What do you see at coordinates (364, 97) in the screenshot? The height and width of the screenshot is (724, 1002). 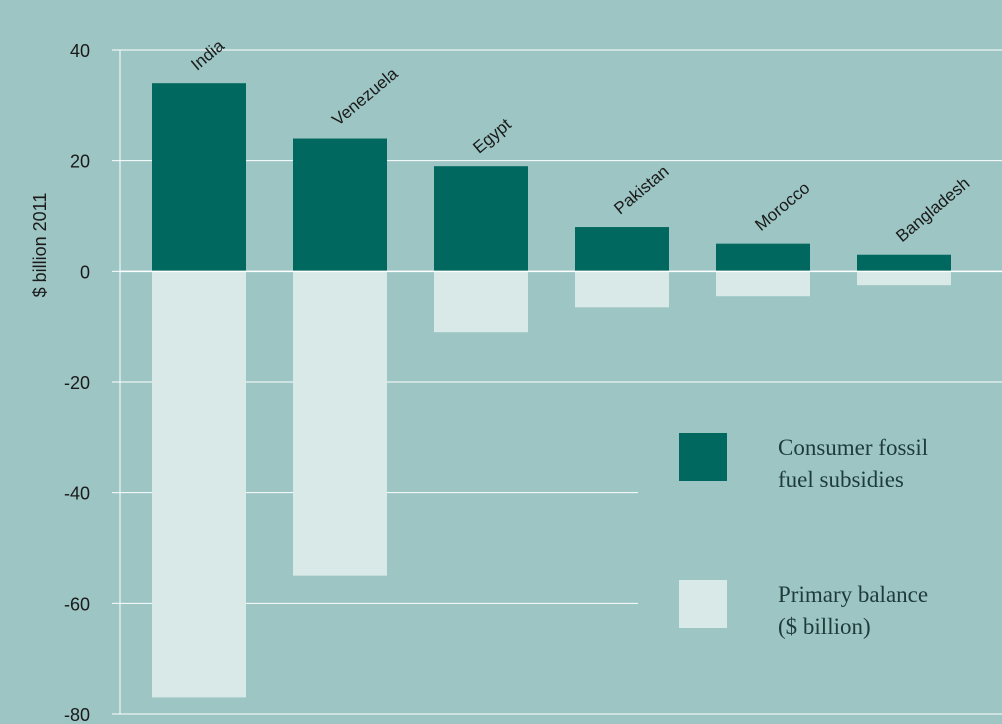 I see `category-label: Venezuela` at bounding box center [364, 97].